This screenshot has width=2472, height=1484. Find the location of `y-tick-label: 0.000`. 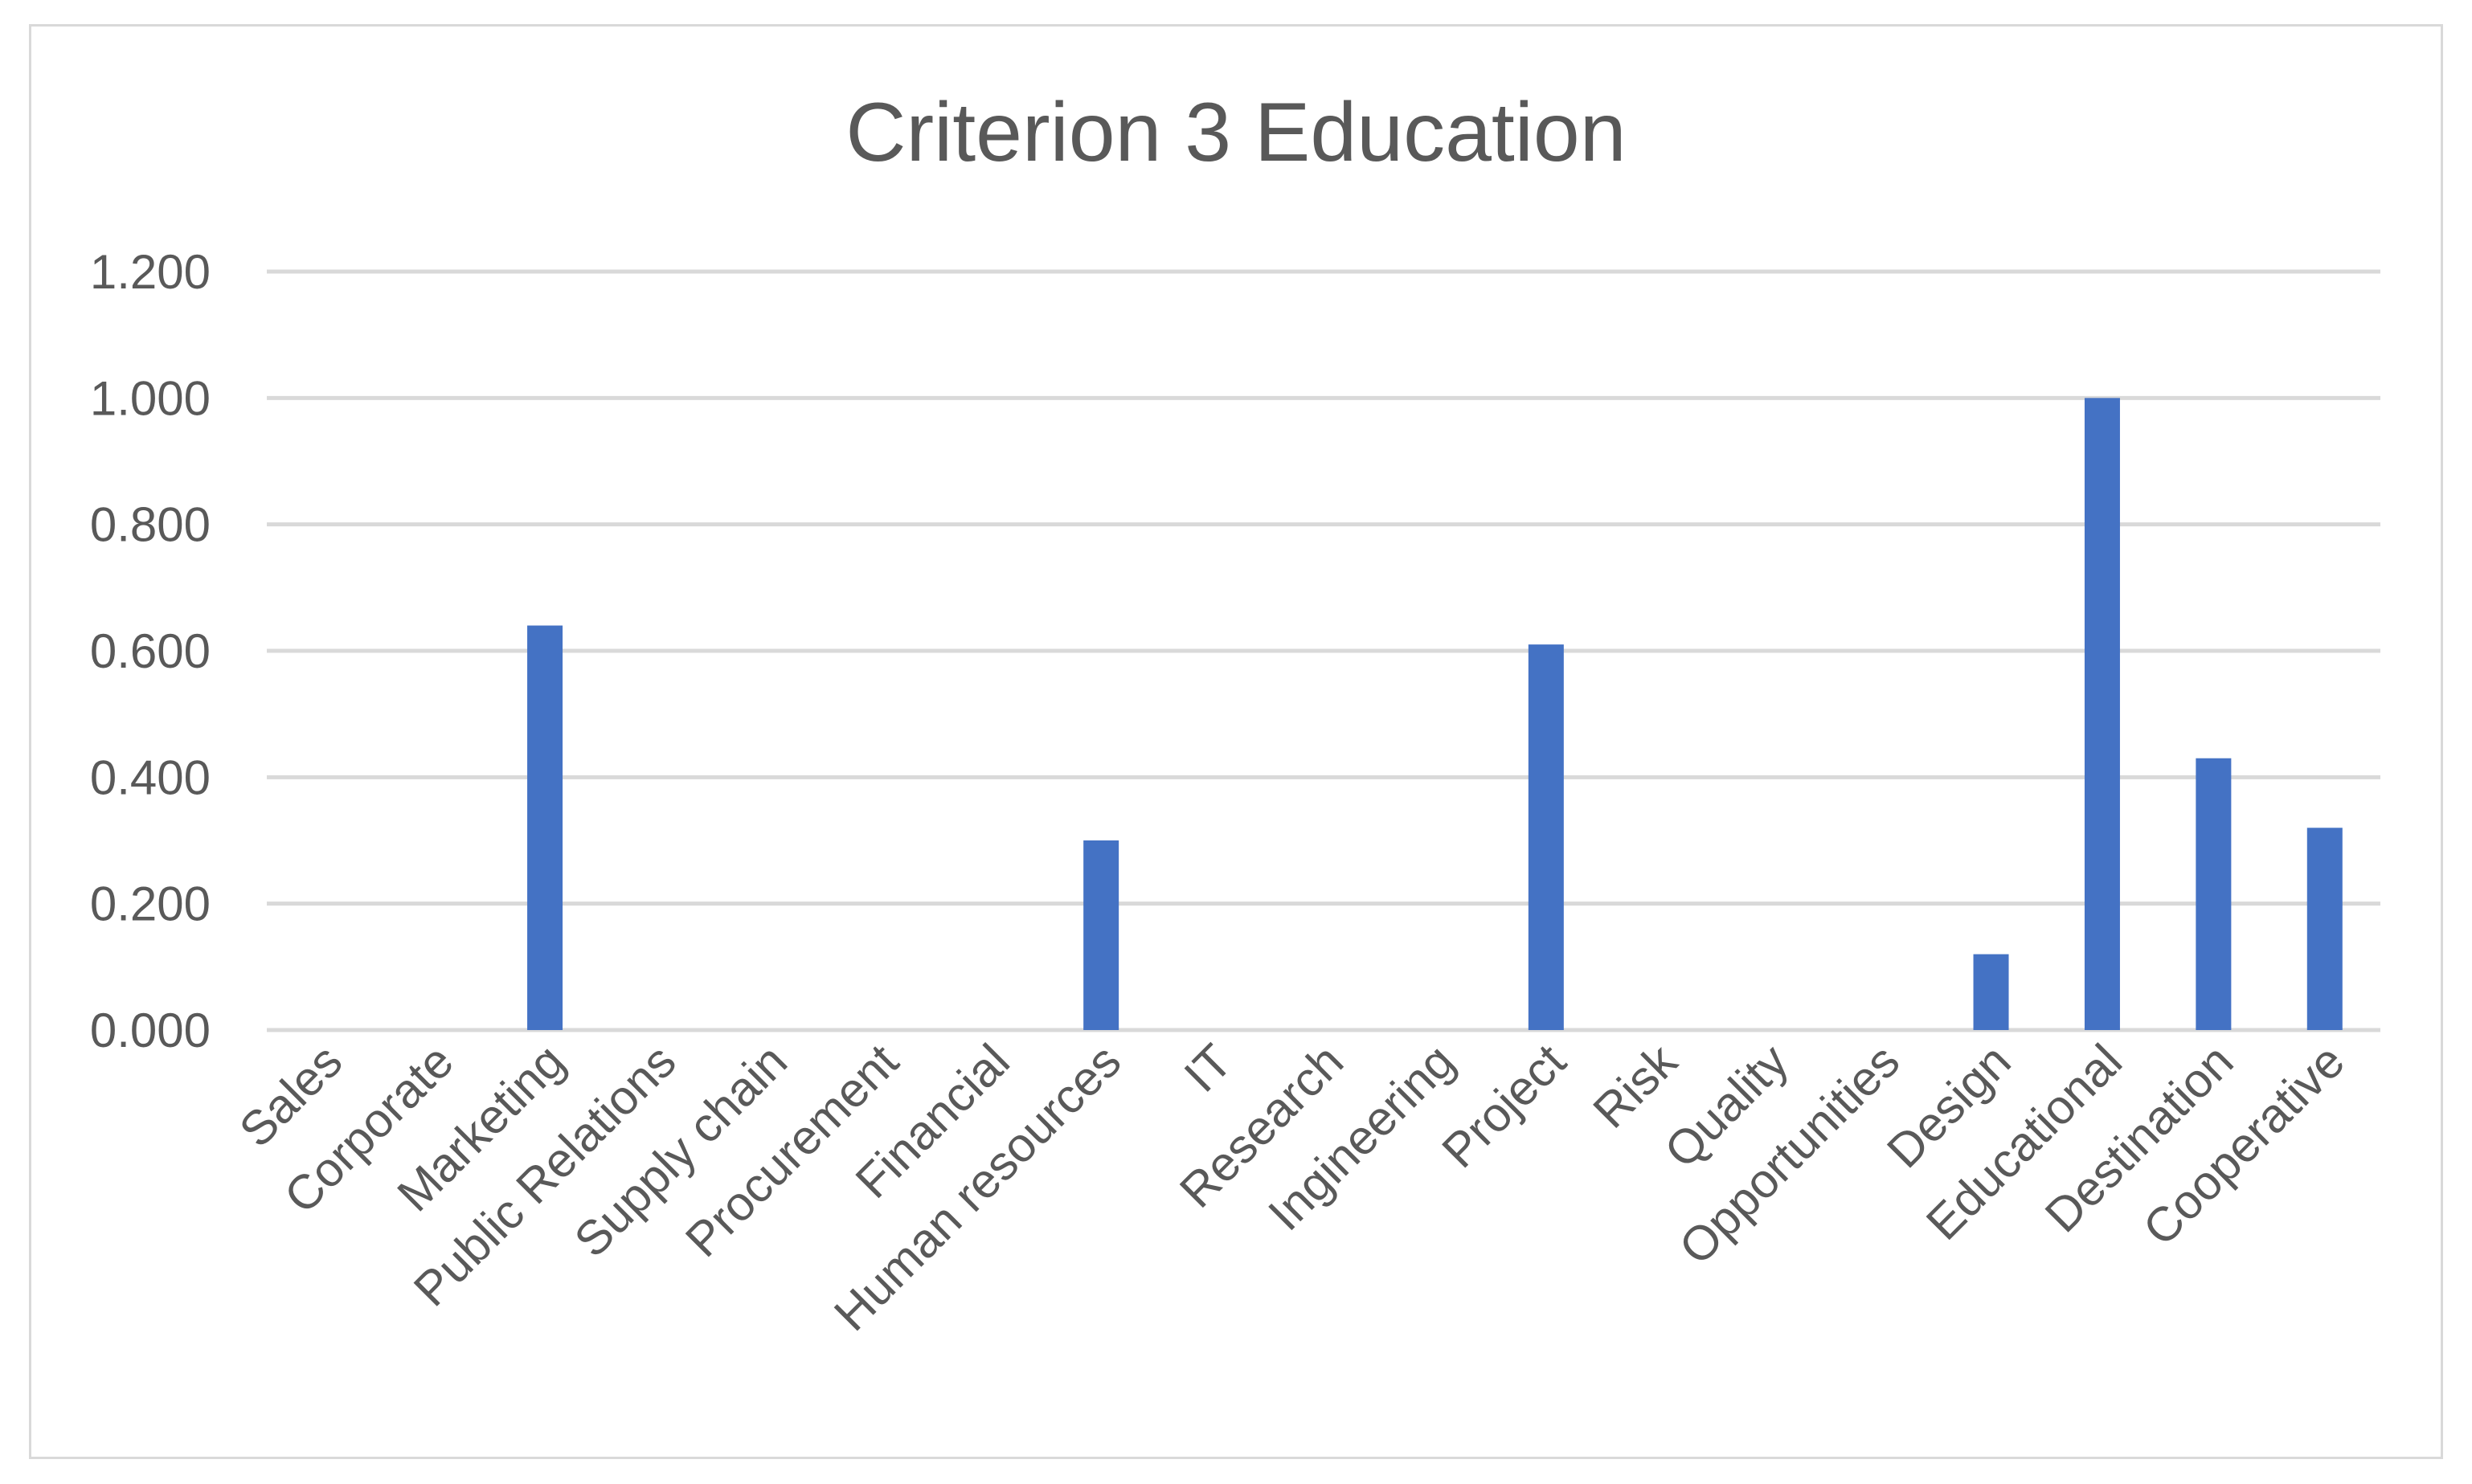

y-tick-label: 0.000 is located at coordinates (150, 1030).